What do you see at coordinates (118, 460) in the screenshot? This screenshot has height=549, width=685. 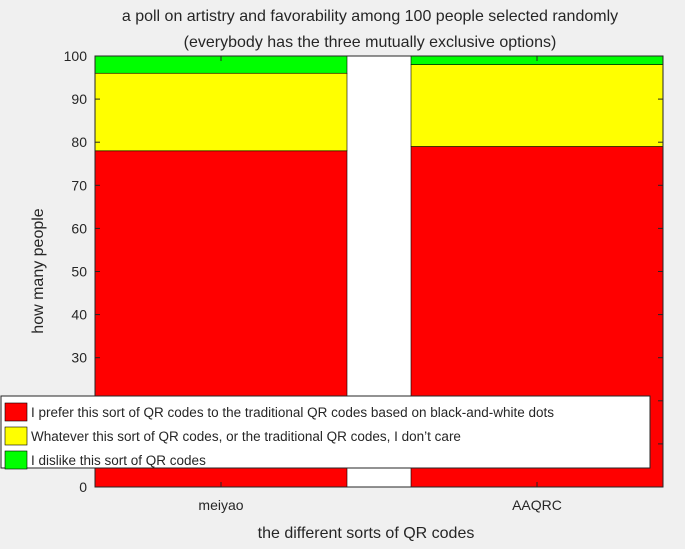 I see `legend-label: I dislike this sort of QR codes` at bounding box center [118, 460].